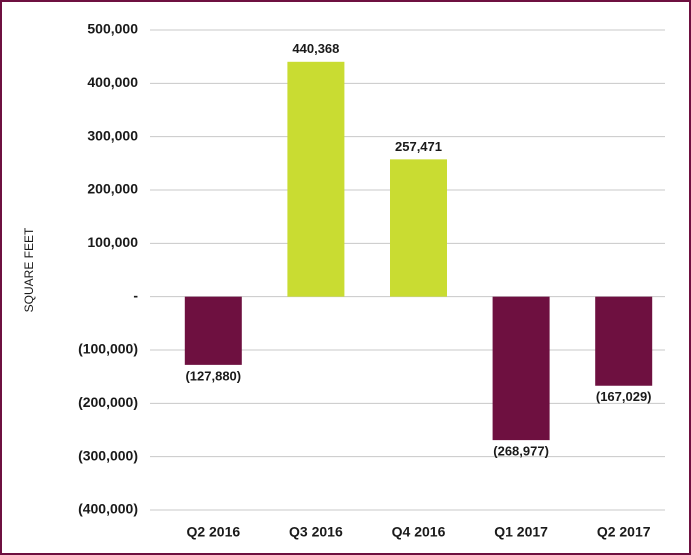 The width and height of the screenshot is (691, 555). I want to click on x-tick-label: Q3 2016, so click(316, 532).